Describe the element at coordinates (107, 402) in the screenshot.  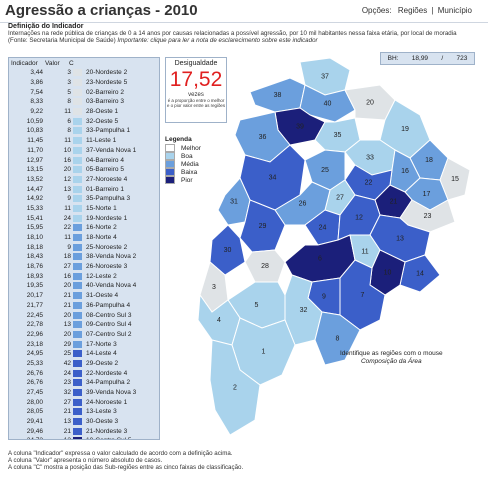
I see `cell-regiao: 24-Noroeste 1` at that location.